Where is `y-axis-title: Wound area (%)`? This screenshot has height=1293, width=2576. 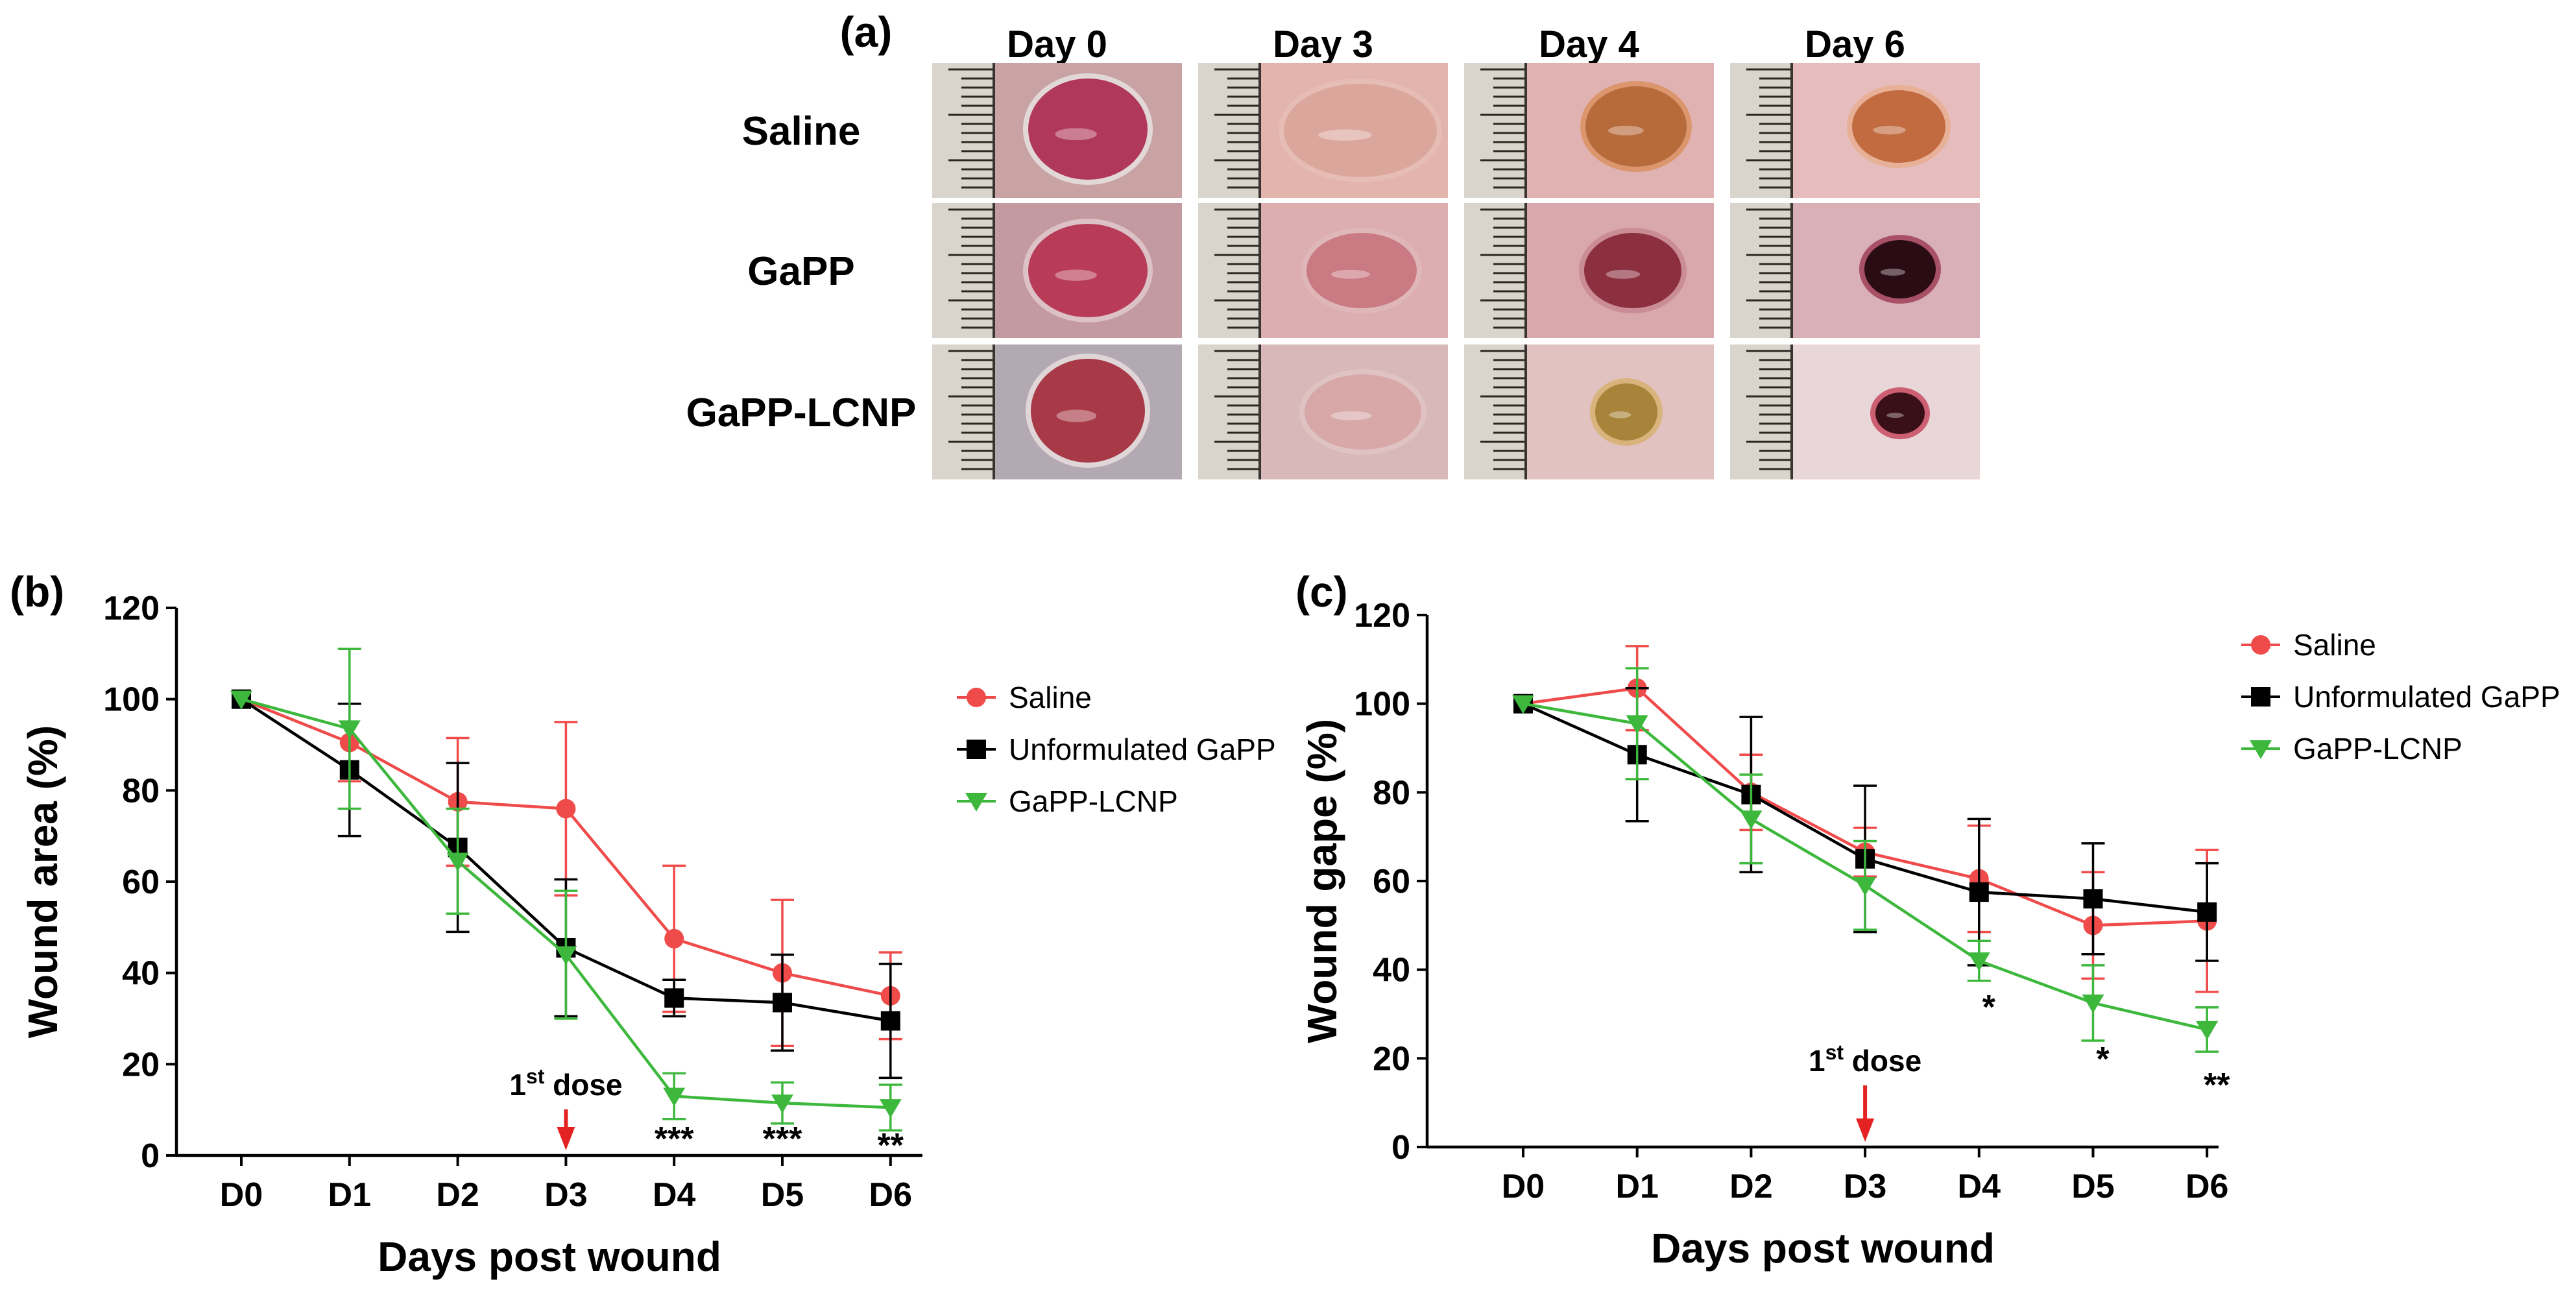 y-axis-title: Wound area (%) is located at coordinates (42, 881).